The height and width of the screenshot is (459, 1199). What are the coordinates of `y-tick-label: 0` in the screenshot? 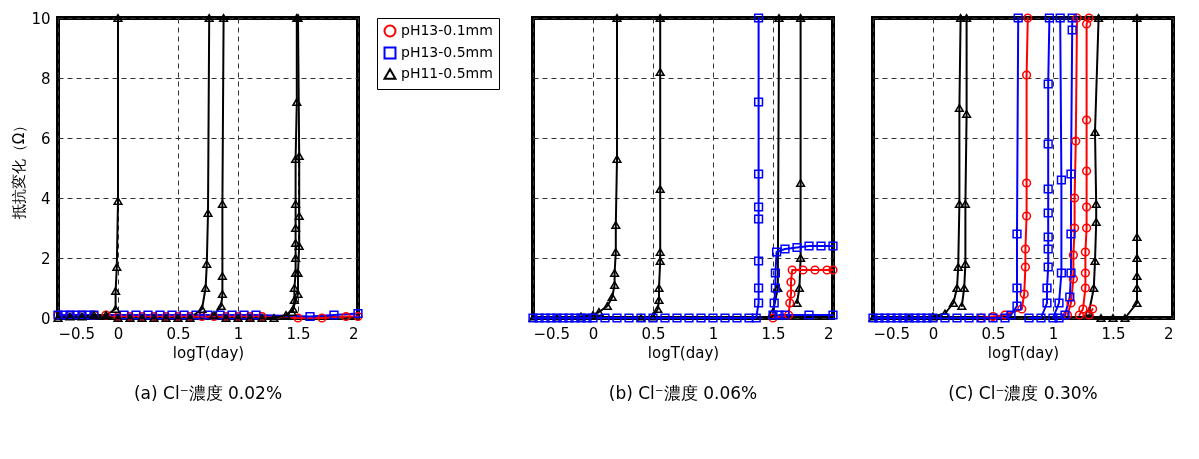 It's located at (45, 318).